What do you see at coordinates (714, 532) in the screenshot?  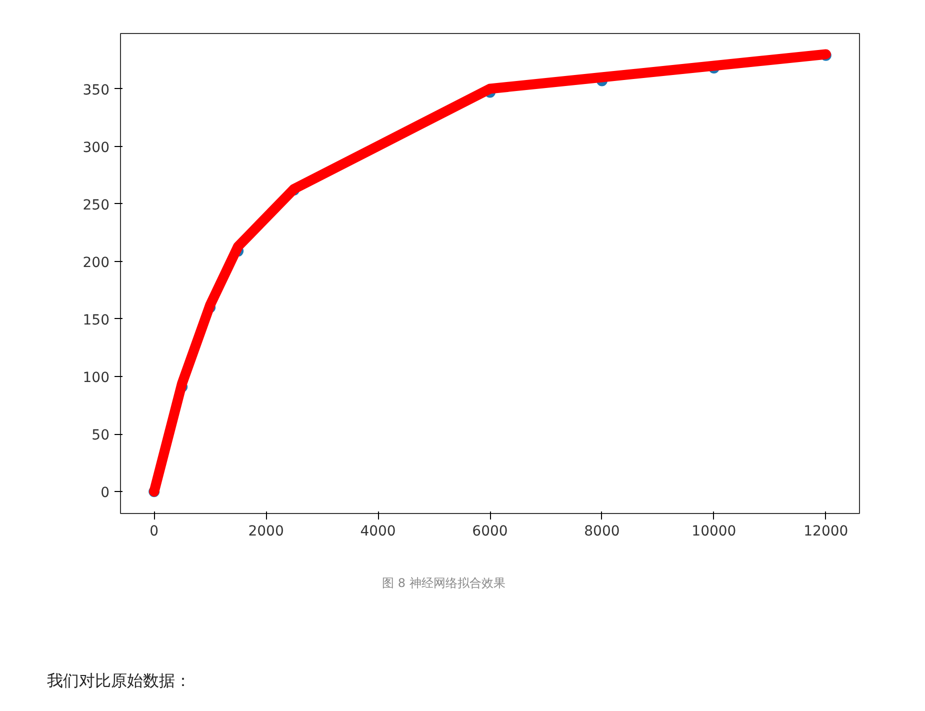 I see `x-tick-label: 10000` at bounding box center [714, 532].